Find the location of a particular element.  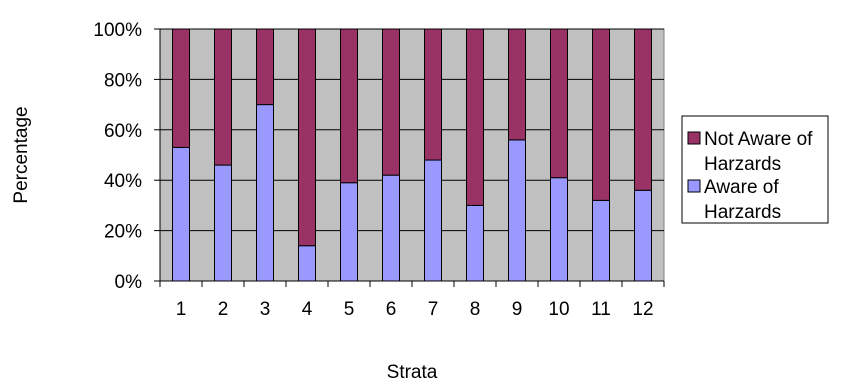

legend-swatch-aware is located at coordinates (694, 186).